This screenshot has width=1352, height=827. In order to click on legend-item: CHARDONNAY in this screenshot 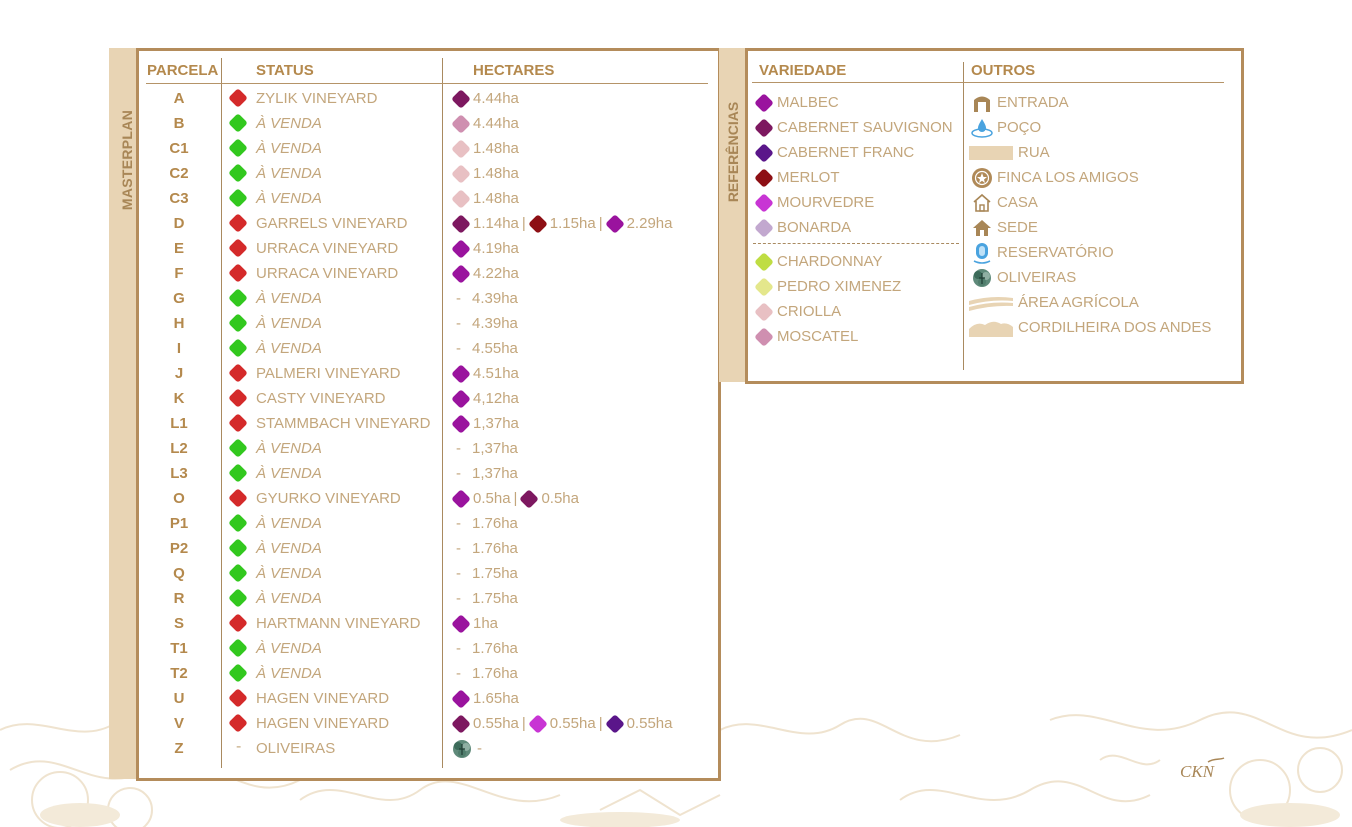, I will do `click(818, 261)`.